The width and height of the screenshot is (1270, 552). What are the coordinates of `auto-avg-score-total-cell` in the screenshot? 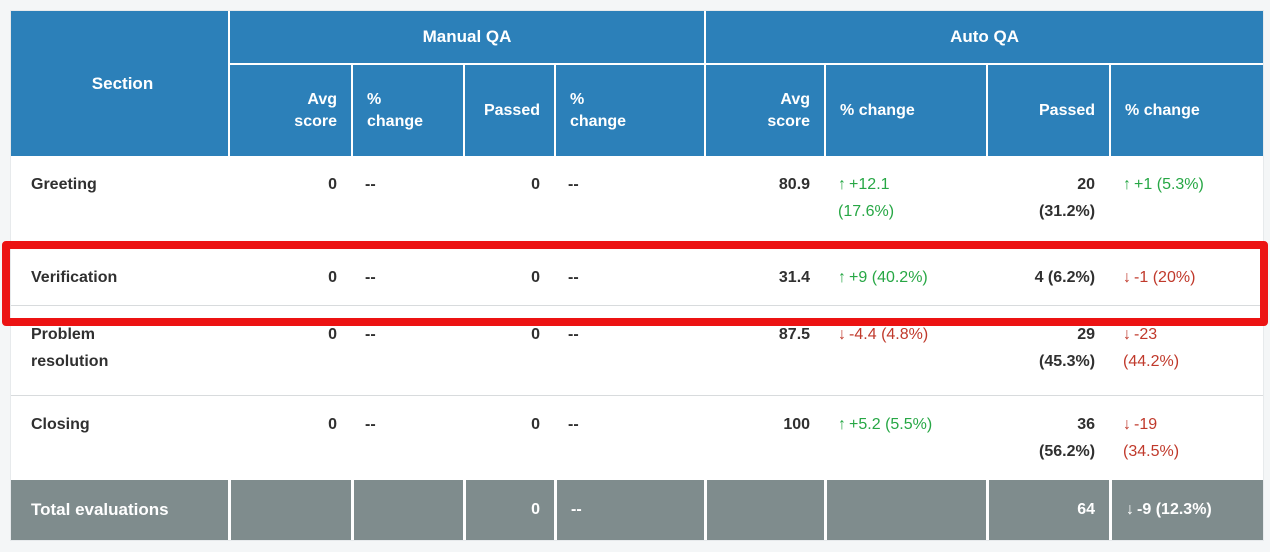 It's located at (764, 509).